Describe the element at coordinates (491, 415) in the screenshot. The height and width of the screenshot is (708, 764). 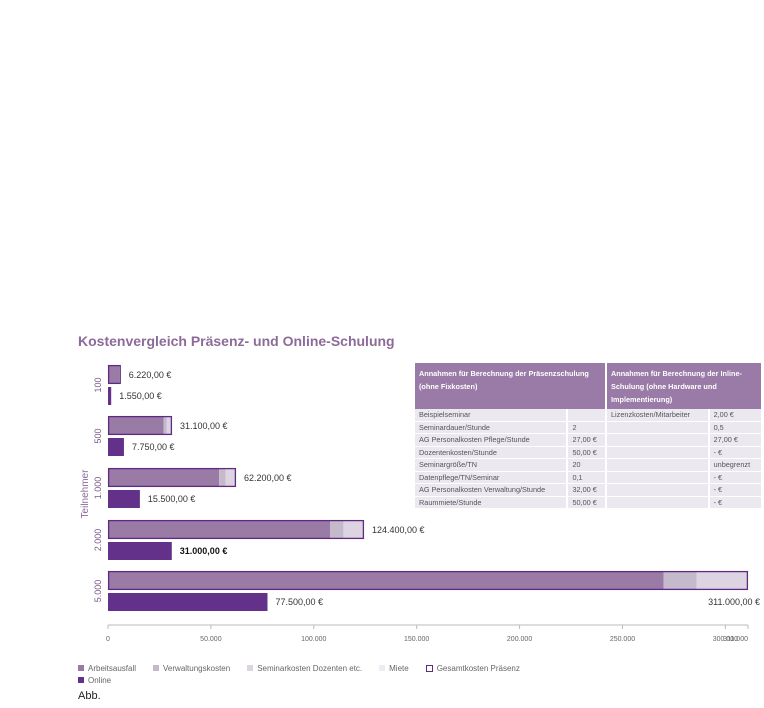
I see `assumptions-cell: Beispielseminar` at that location.